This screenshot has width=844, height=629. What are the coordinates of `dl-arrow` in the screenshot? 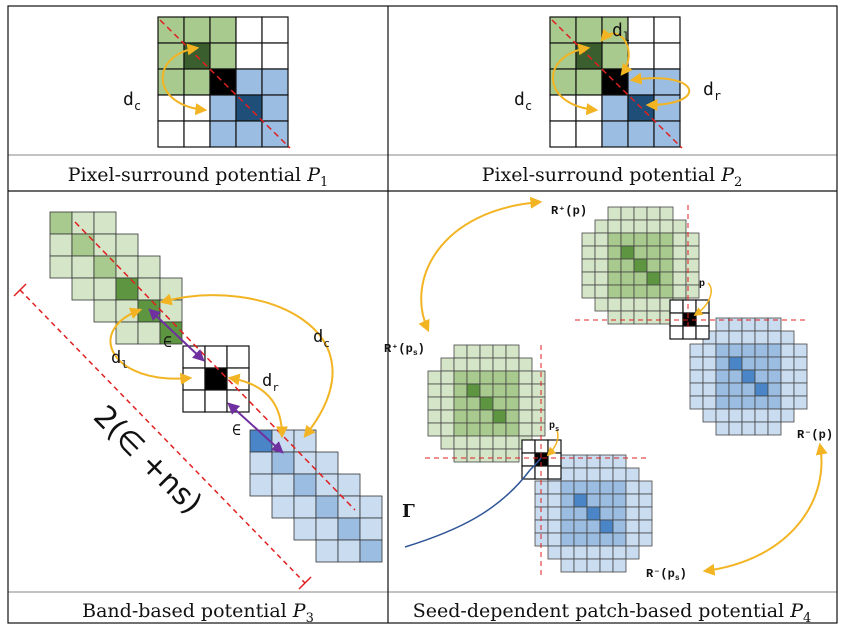 It's located at (616, 52).